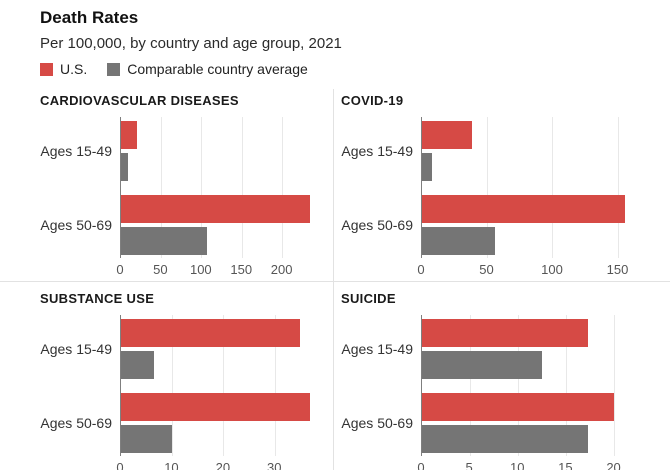 This screenshot has width=670, height=470. I want to click on x-tick-label: 30, so click(274, 465).